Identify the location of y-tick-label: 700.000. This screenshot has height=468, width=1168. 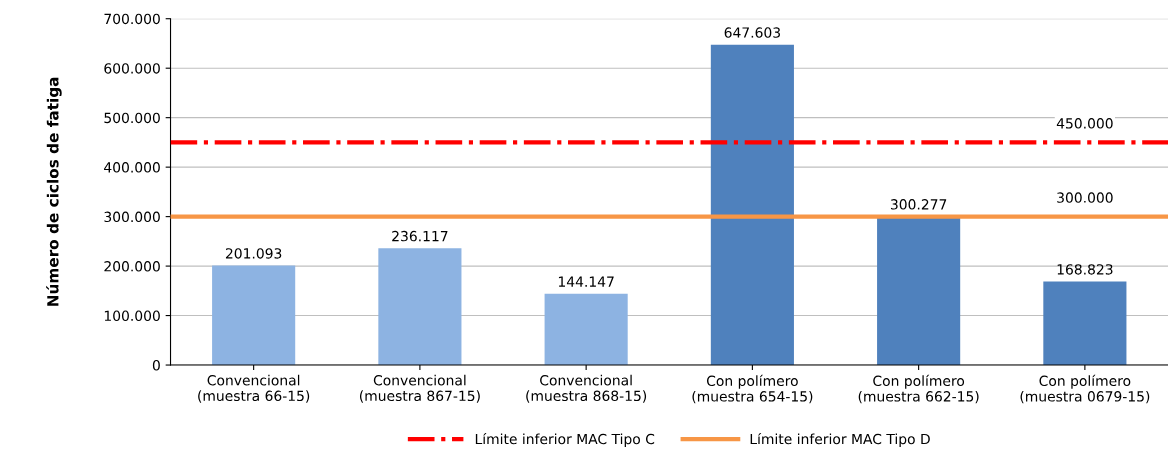
(132, 19).